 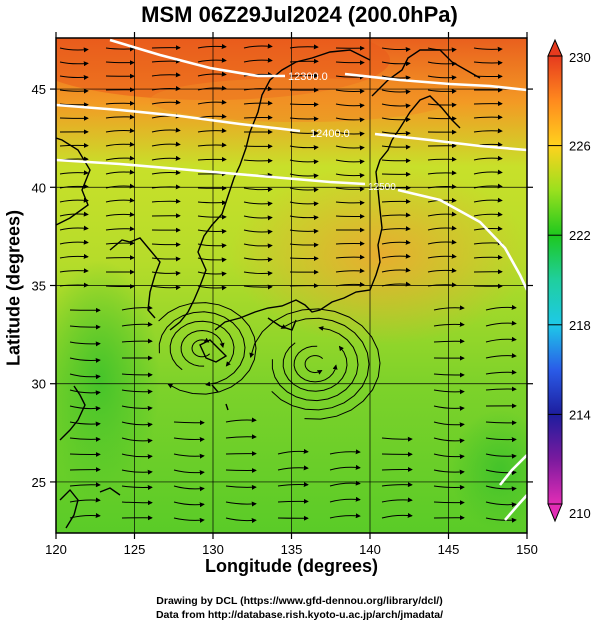 What do you see at coordinates (555, 280) in the screenshot?
I see `colorbar-body` at bounding box center [555, 280].